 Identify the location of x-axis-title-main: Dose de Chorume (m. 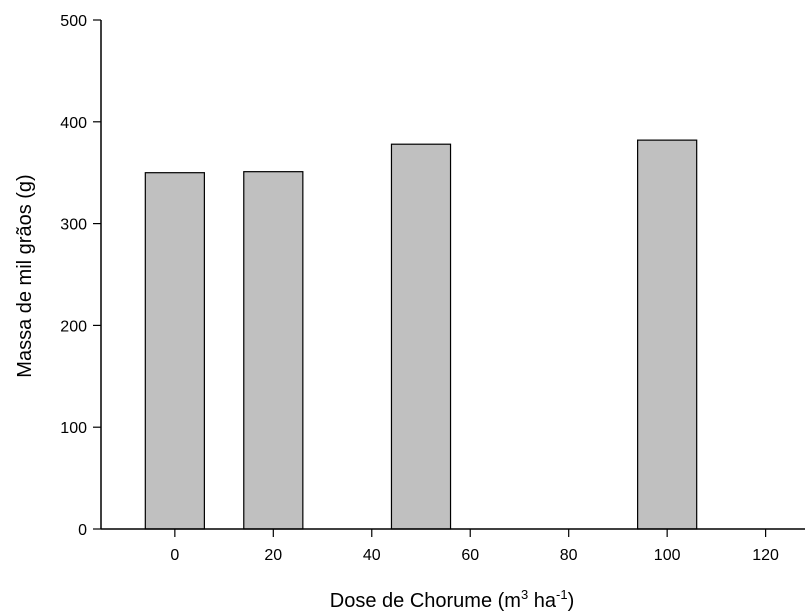
(425, 601).